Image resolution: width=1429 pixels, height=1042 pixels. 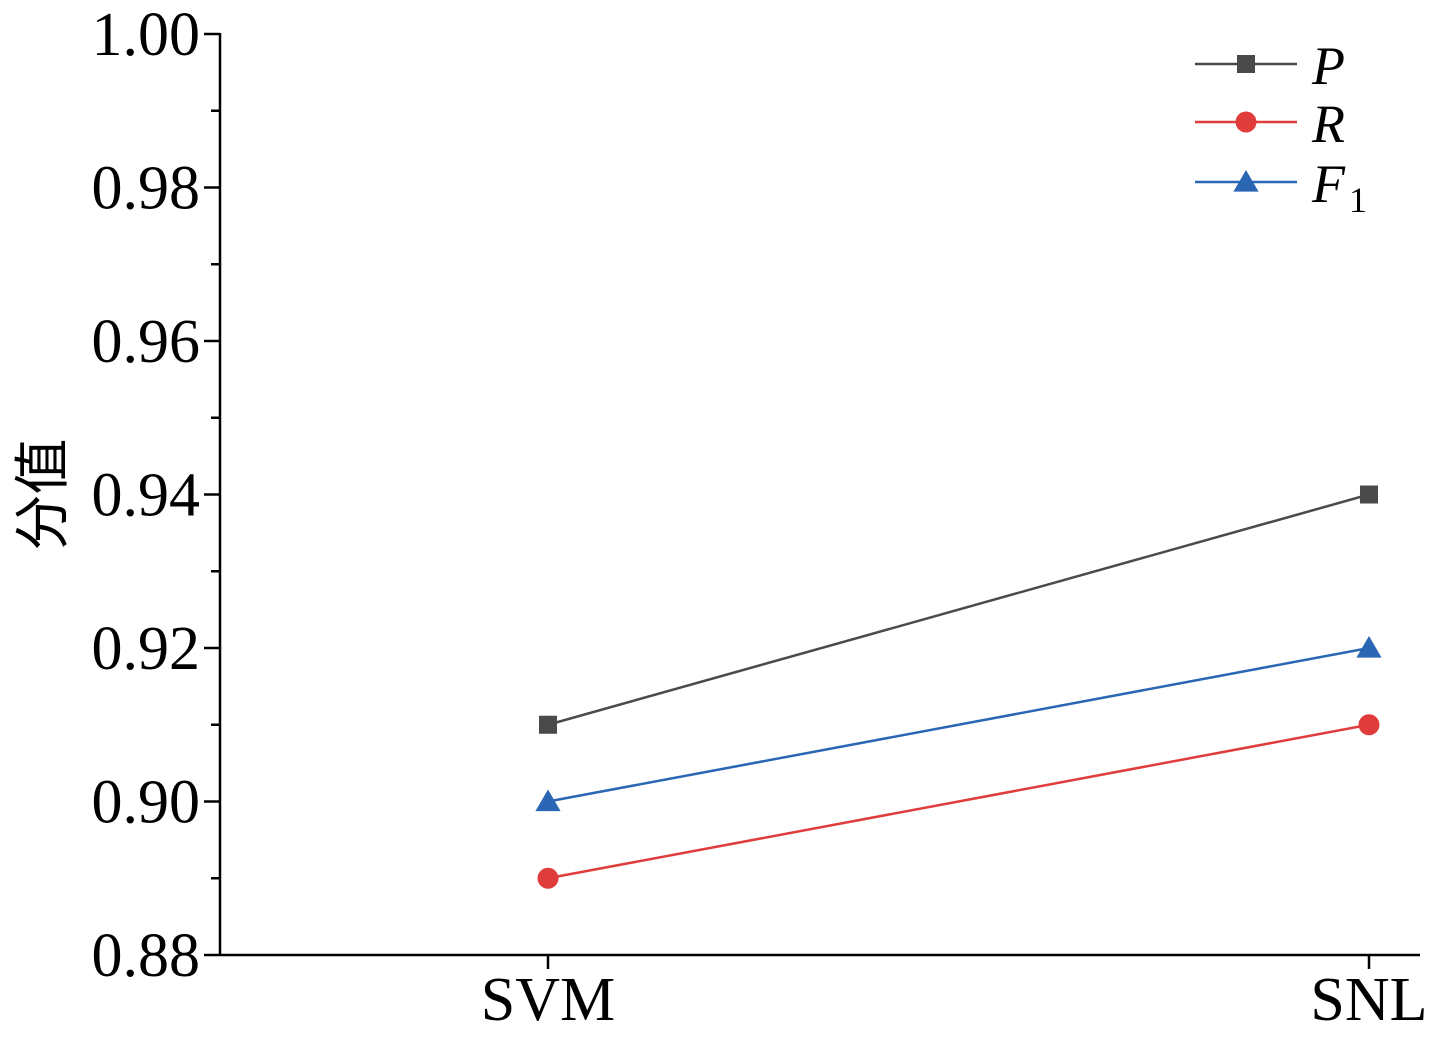 What do you see at coordinates (1246, 122) in the screenshot?
I see `legend-marker-R` at bounding box center [1246, 122].